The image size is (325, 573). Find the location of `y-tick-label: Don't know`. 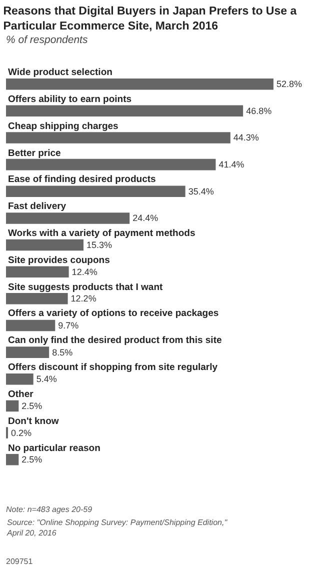

y-tick-label: Don't know is located at coordinates (34, 421).